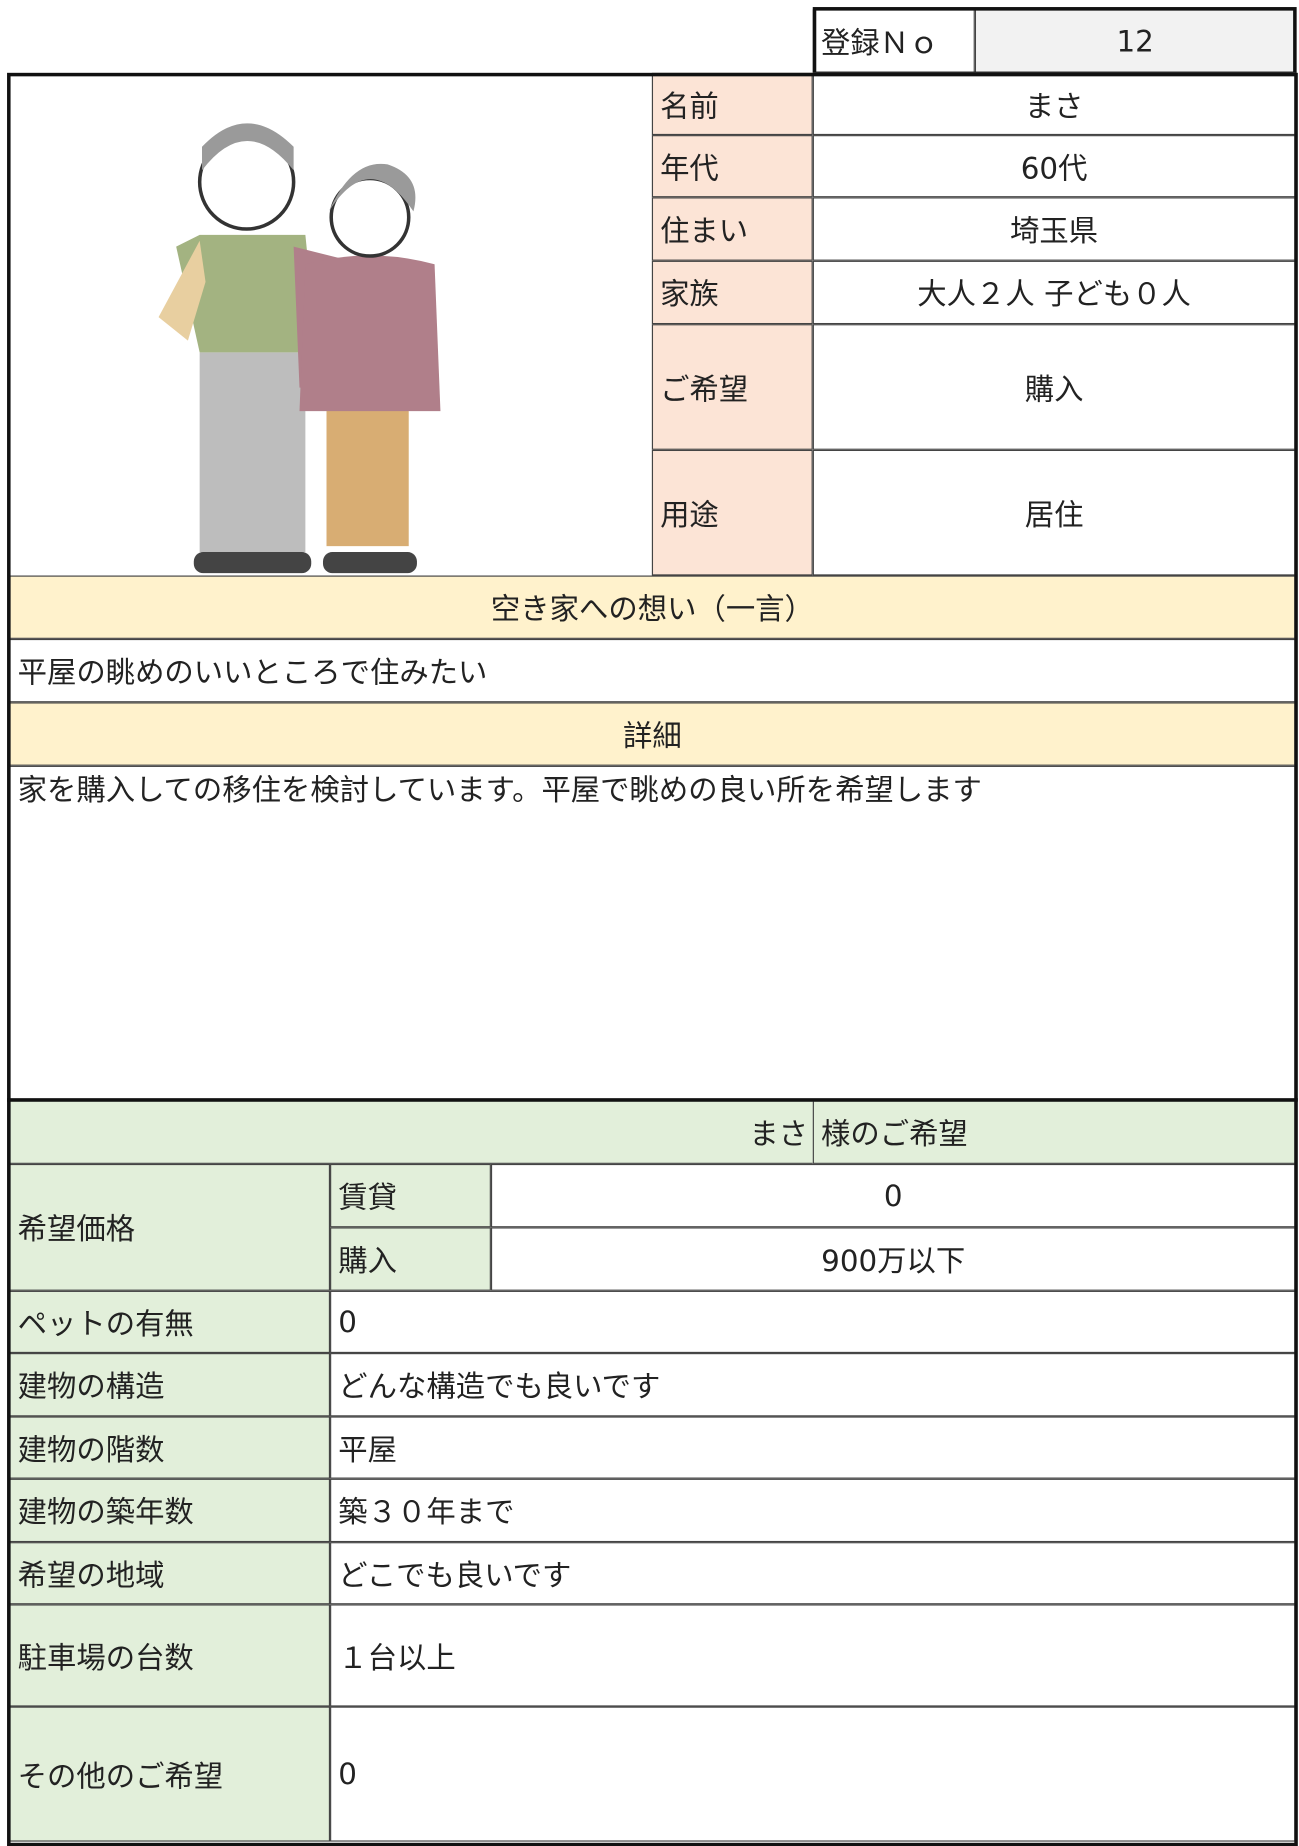  Describe the element at coordinates (652, 607) in the screenshot. I see `section-heading: 空き家への想い（一言）` at that location.